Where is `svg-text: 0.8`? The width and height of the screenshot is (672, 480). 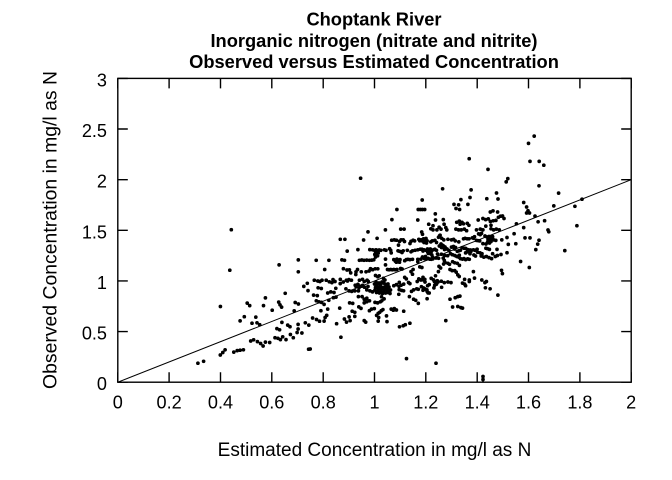
svg-text: 0.8 is located at coordinates (323, 402).